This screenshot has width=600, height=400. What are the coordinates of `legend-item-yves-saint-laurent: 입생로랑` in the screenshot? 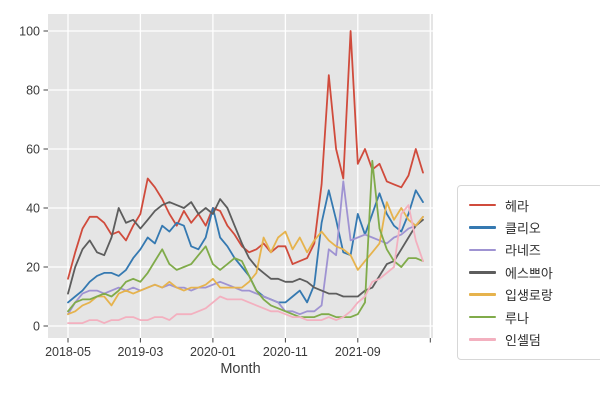 It's located at (531, 295).